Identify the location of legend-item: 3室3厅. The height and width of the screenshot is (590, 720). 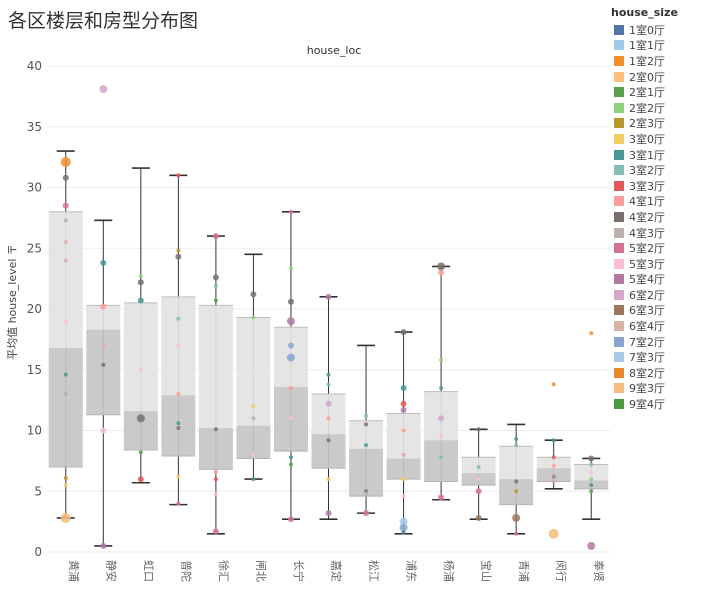
(665, 186).